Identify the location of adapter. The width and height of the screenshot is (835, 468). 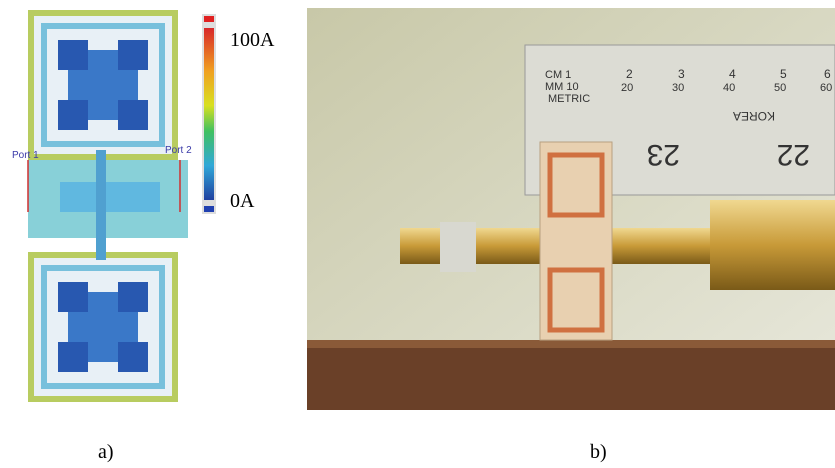
(772, 245).